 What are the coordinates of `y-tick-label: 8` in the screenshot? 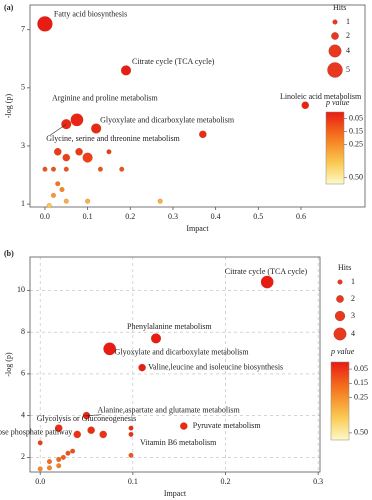 It's located at (23, 331).